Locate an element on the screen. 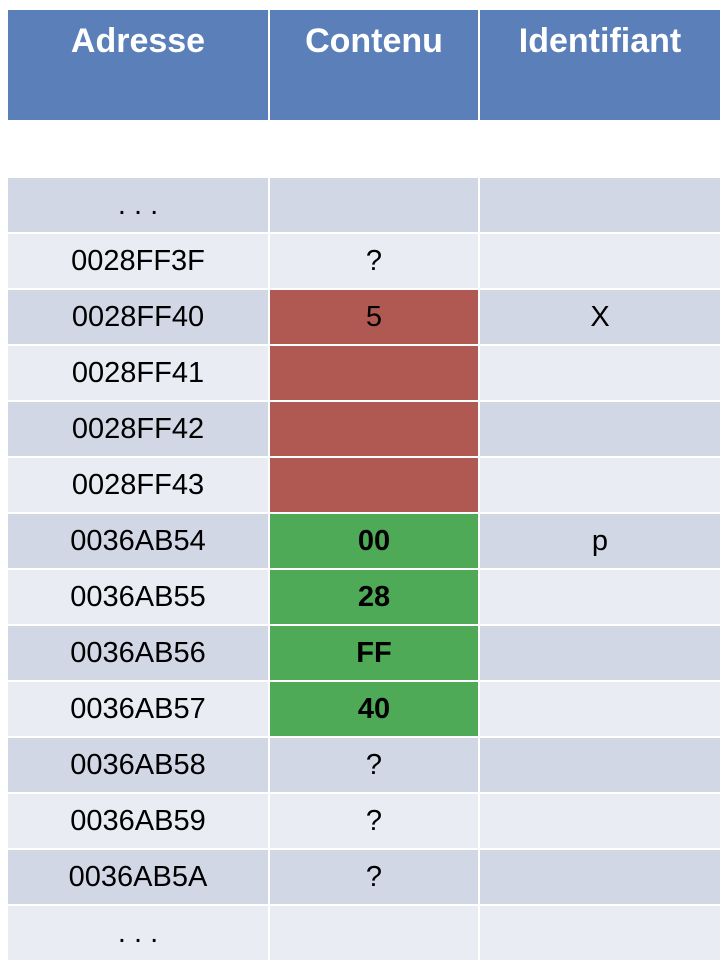  table-row: 0036AB59 ? is located at coordinates (364, 821).